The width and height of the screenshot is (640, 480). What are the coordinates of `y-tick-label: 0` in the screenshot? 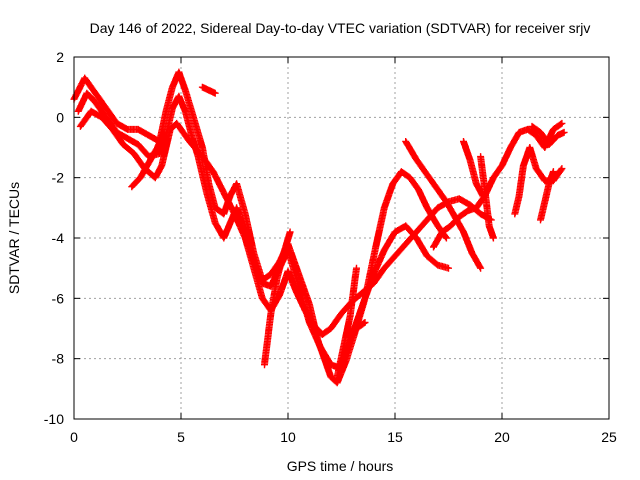 It's located at (60, 117).